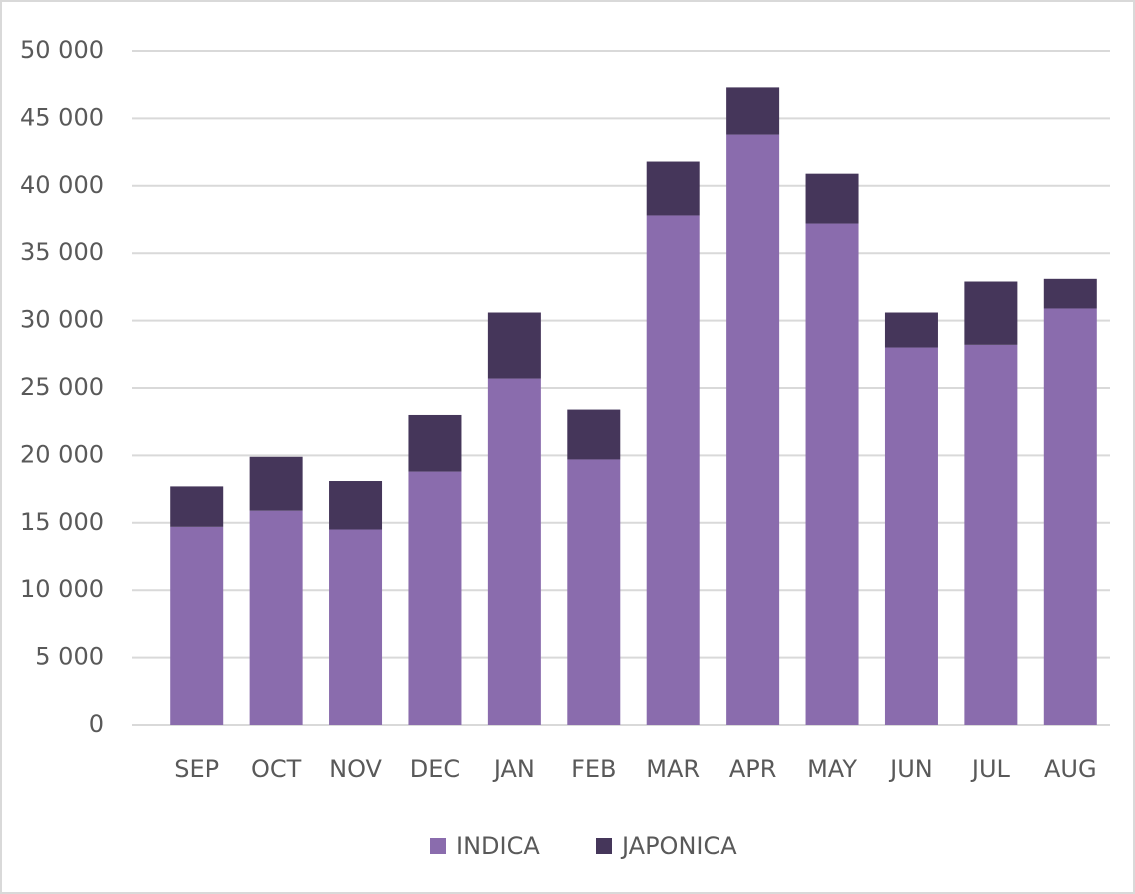 This screenshot has width=1135, height=894. Describe the element at coordinates (62, 589) in the screenshot. I see `y-tick-label: 10 000` at that location.